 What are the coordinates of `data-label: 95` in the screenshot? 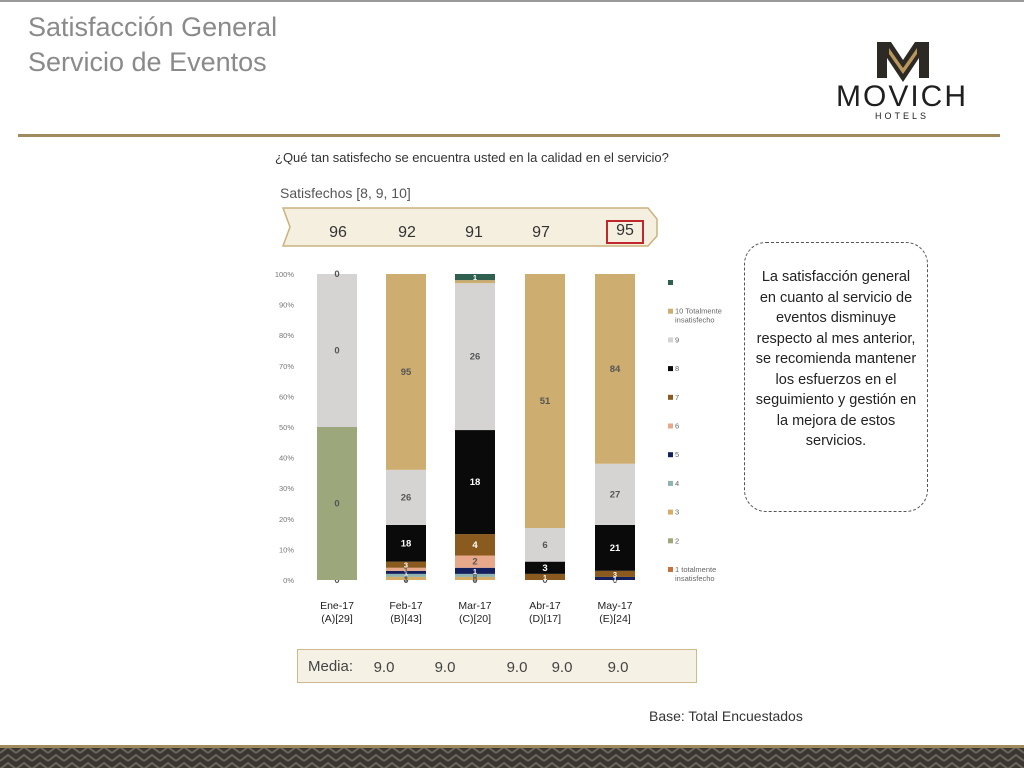 It's located at (406, 372).